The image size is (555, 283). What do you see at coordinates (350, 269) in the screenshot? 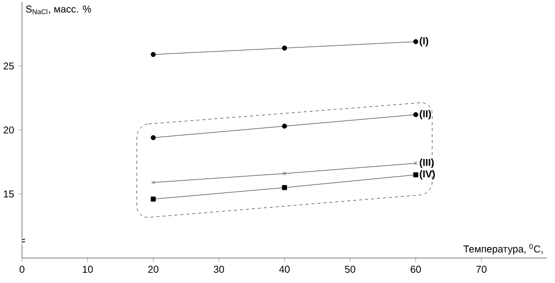
I see `x-tick-label: 50` at bounding box center [350, 269].